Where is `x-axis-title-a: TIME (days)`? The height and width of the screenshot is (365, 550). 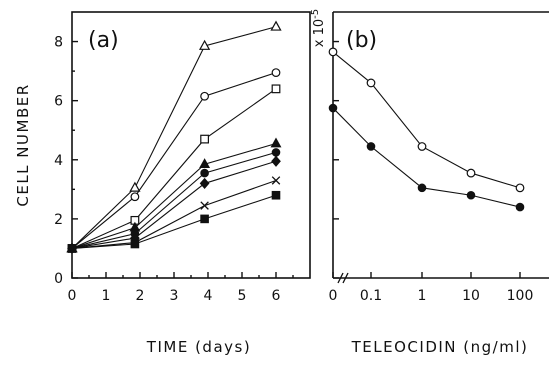 x-axis-title-a: TIME (days) is located at coordinates (198, 347).